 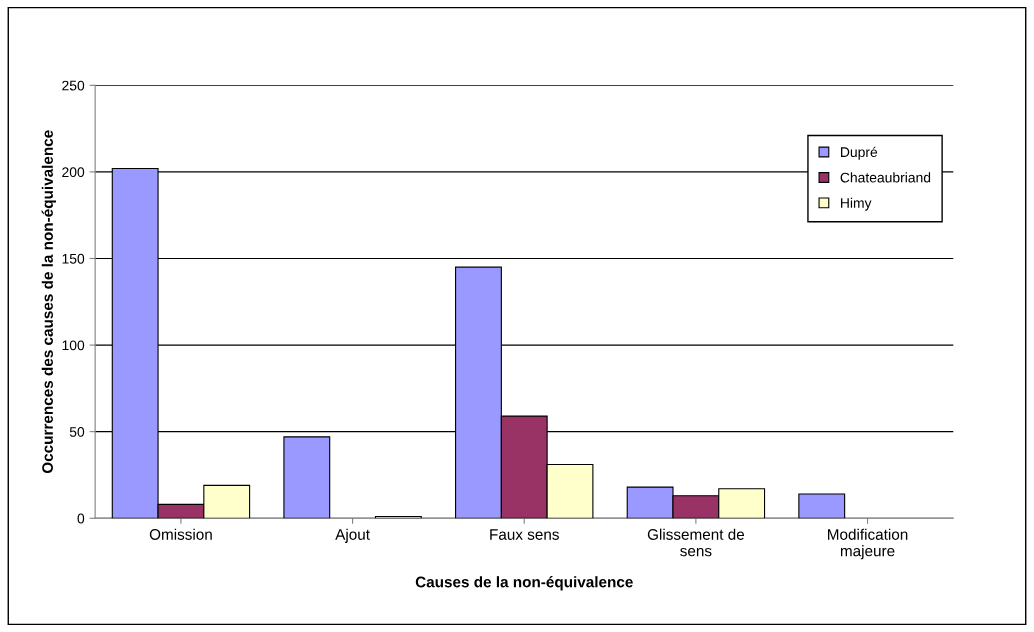 I want to click on y-tick-label: 150, so click(x=73, y=258).